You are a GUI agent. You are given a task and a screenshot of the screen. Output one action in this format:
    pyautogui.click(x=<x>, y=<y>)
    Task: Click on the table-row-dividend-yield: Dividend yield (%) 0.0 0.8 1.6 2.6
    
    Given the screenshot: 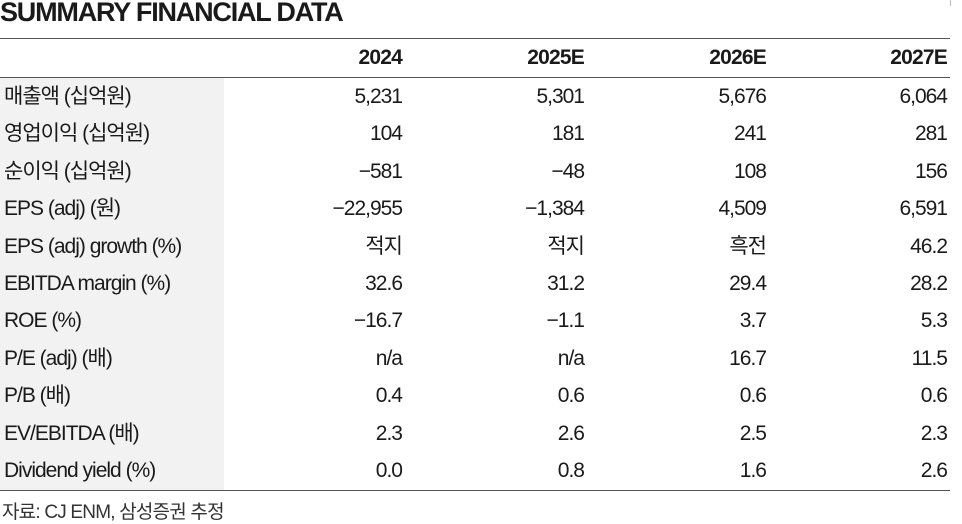 What is the action you would take?
    pyautogui.click(x=475, y=470)
    